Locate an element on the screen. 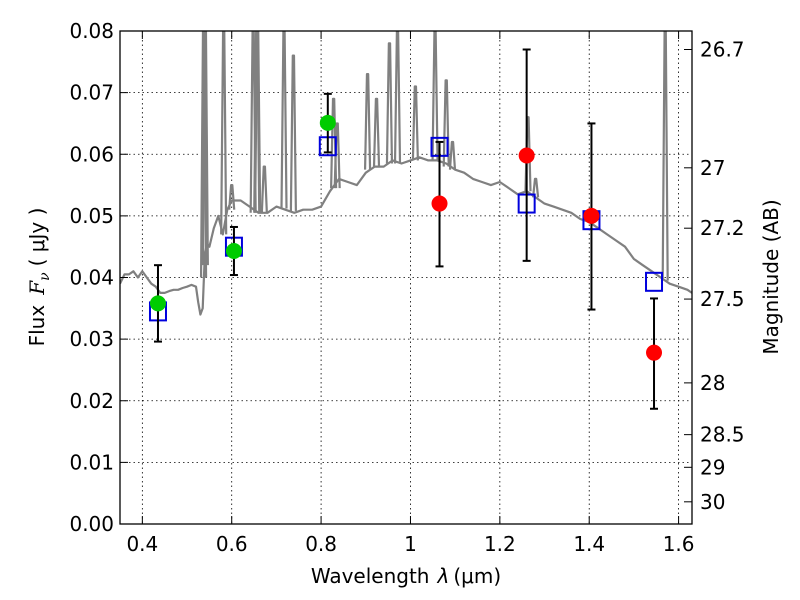  x-tick-label: 1 is located at coordinates (410, 544).